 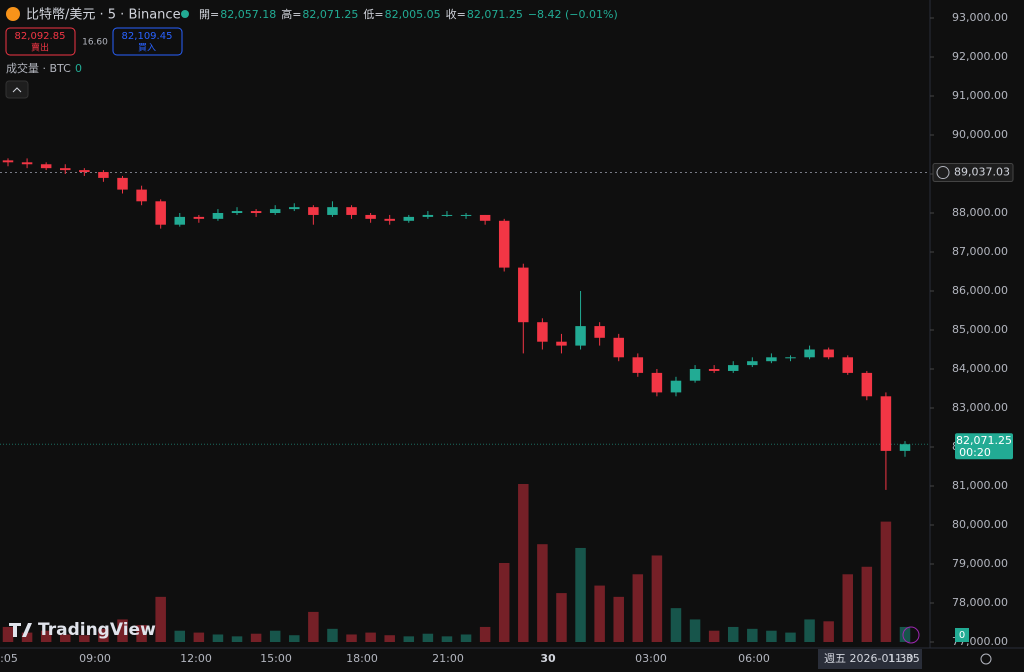 I want to click on y-tick-label: 83,000.00, so click(x=980, y=407).